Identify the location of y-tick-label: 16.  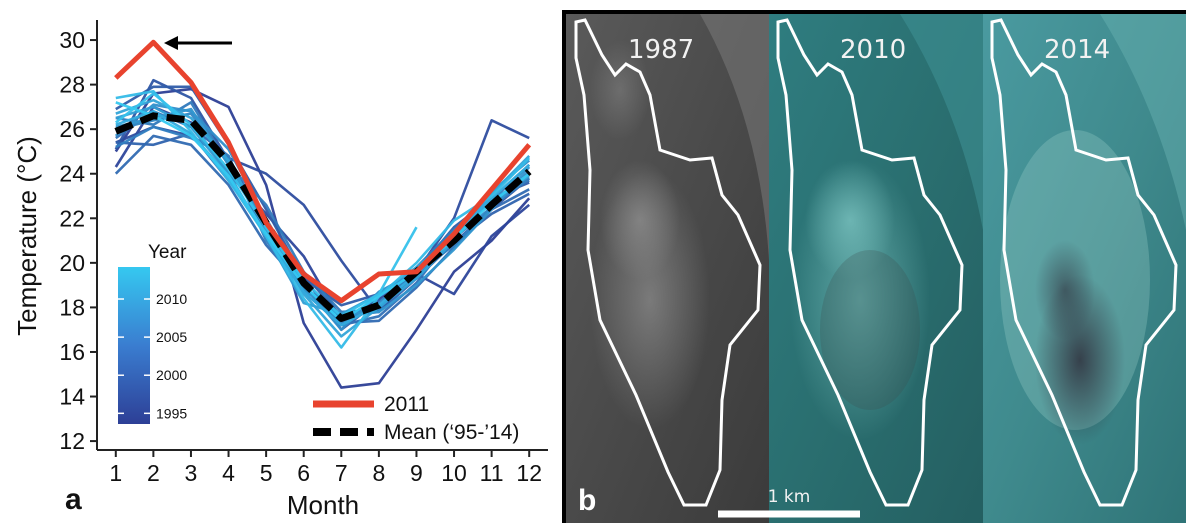
(72, 352).